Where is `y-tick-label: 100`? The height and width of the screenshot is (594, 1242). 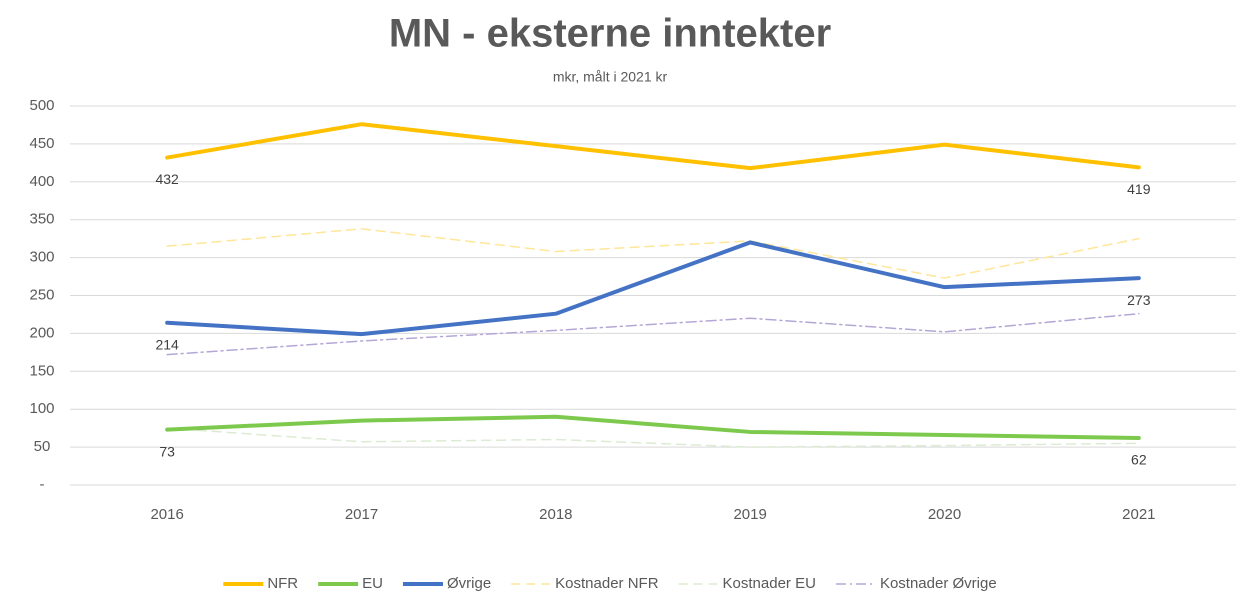
y-tick-label: 100 is located at coordinates (41, 408).